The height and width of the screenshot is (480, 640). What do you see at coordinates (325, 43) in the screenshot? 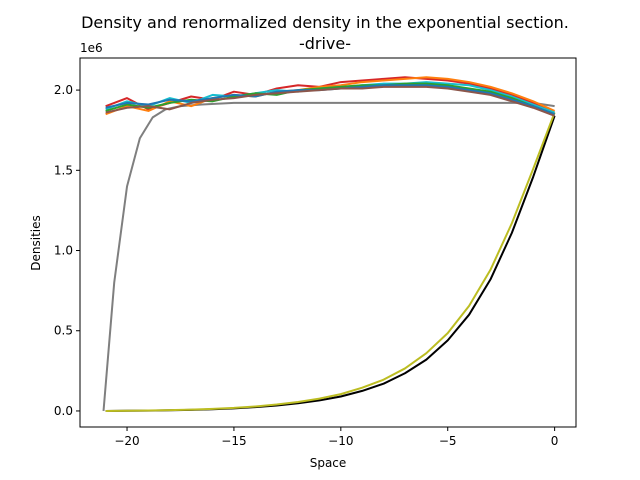
I see `chart-subtitle: -drive-` at bounding box center [325, 43].